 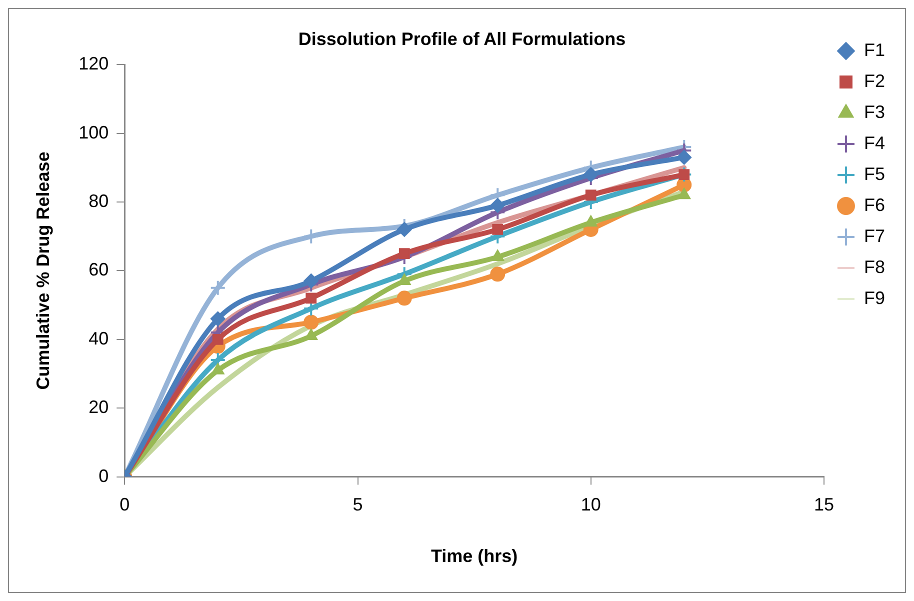 I want to click on x-tick-label: 5, so click(x=357, y=504).